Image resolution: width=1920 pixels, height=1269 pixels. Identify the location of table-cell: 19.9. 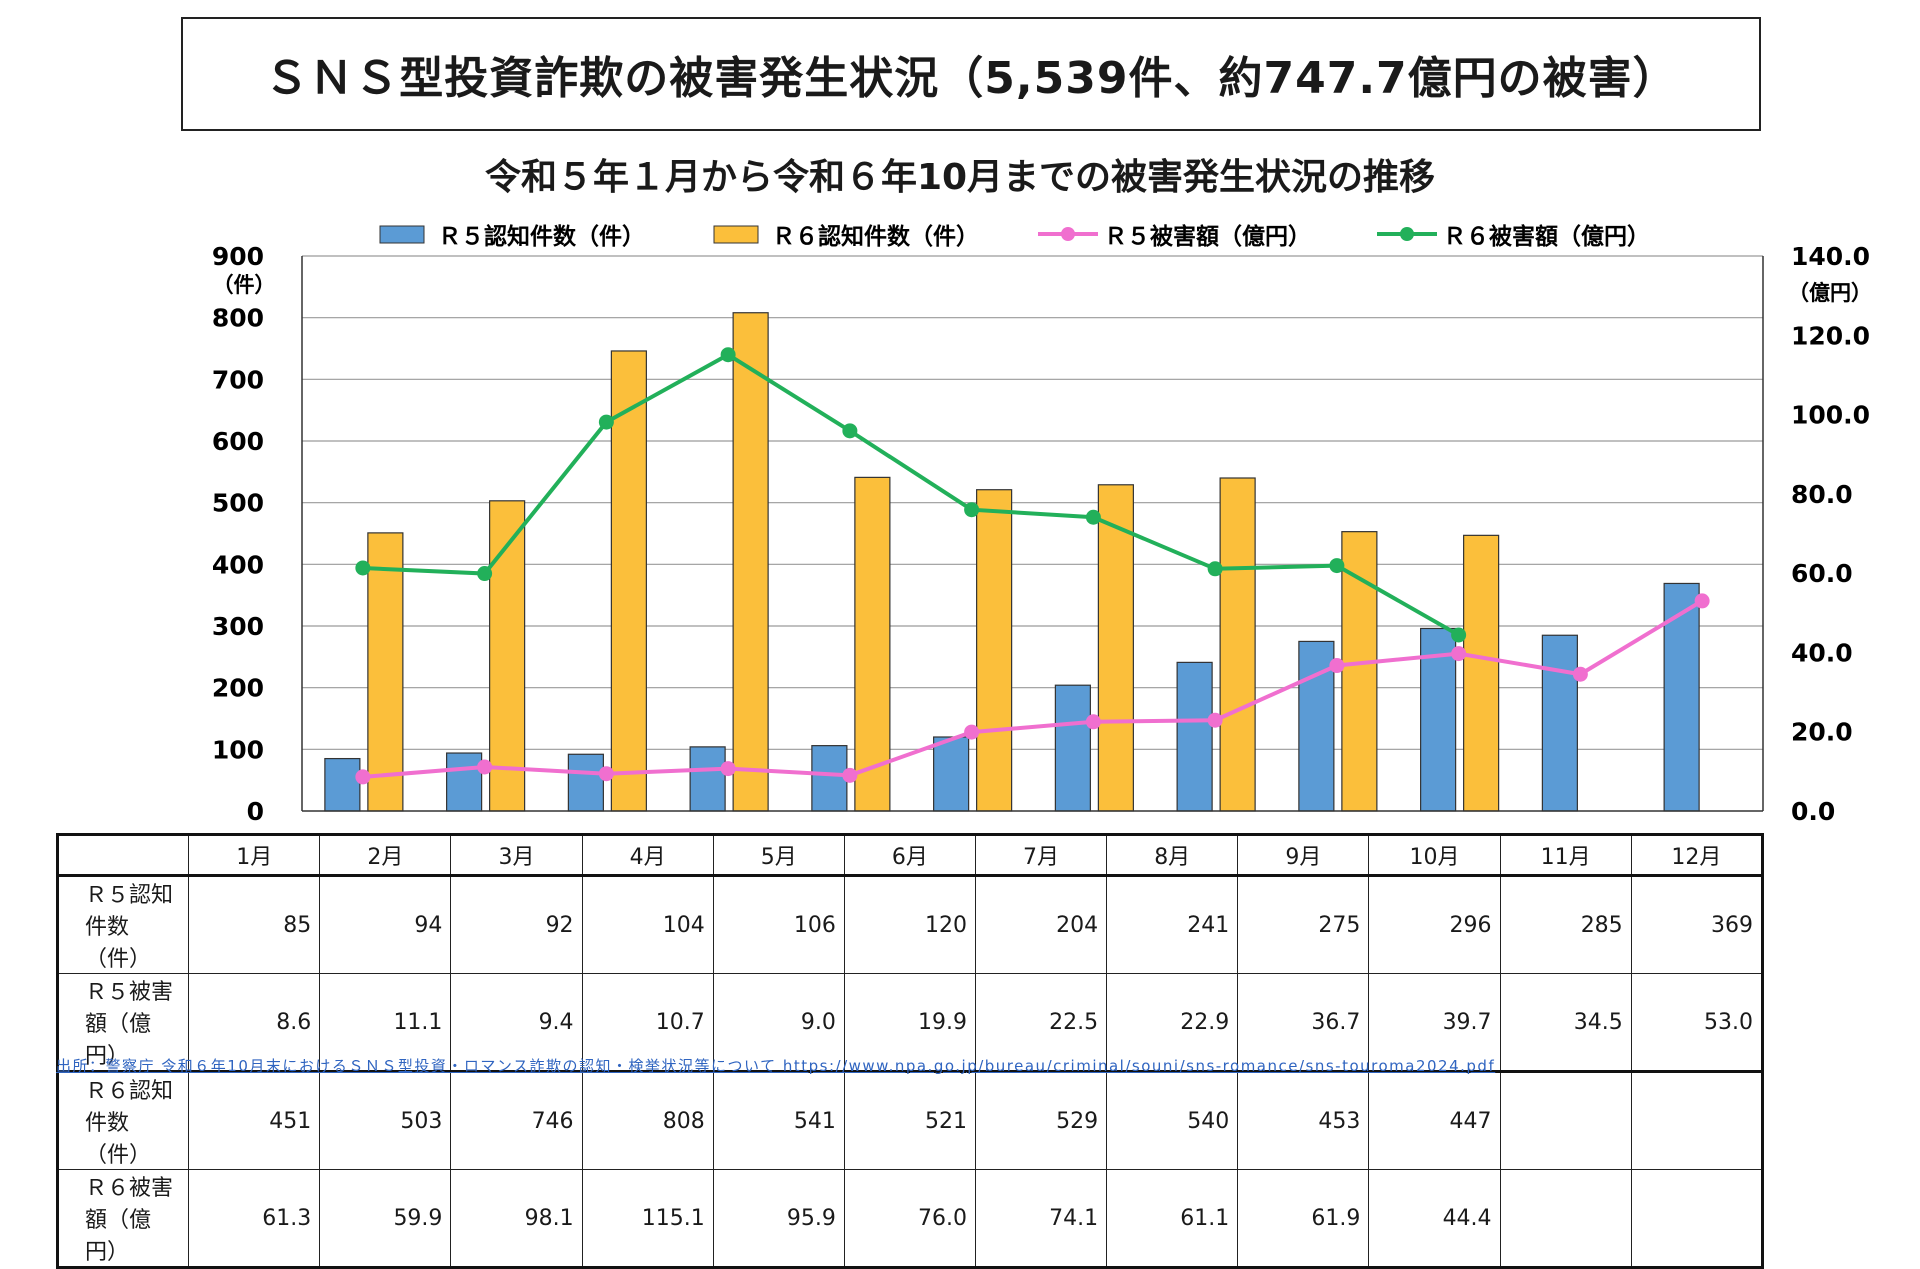
(909, 1022).